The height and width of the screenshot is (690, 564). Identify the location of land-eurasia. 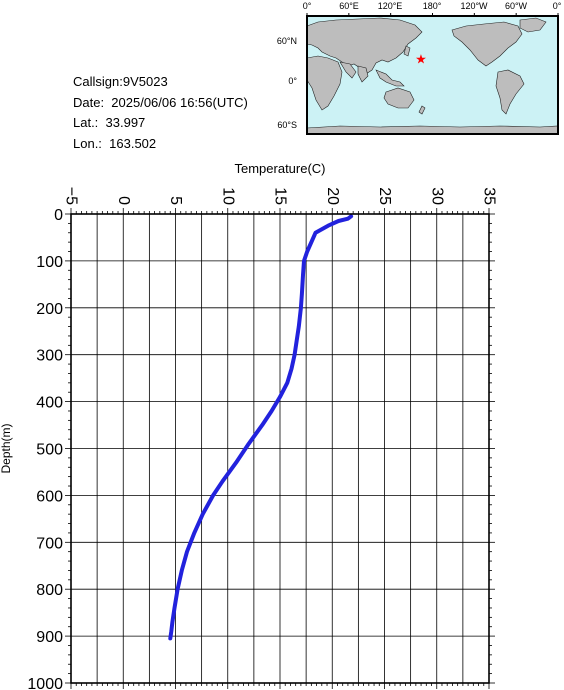
(364, 46).